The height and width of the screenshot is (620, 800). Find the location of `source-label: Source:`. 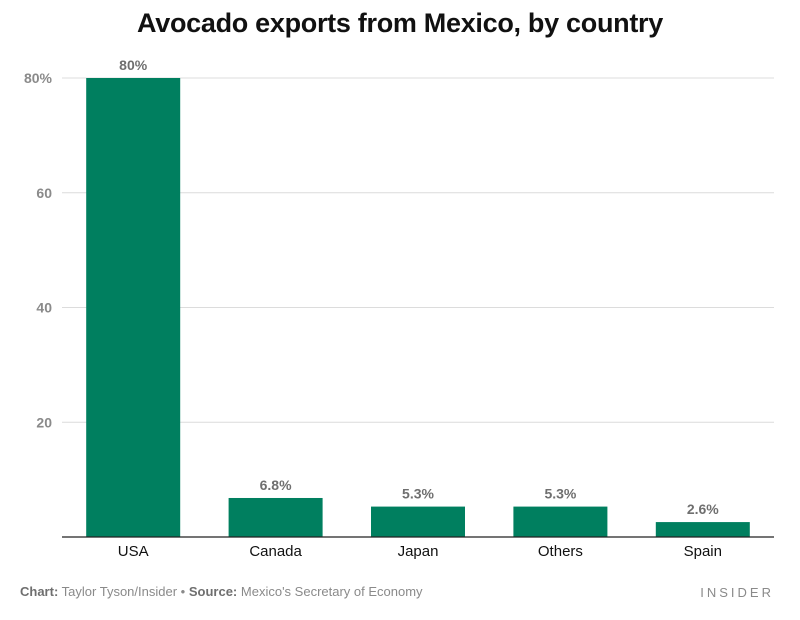

source-label: Source: is located at coordinates (213, 591).